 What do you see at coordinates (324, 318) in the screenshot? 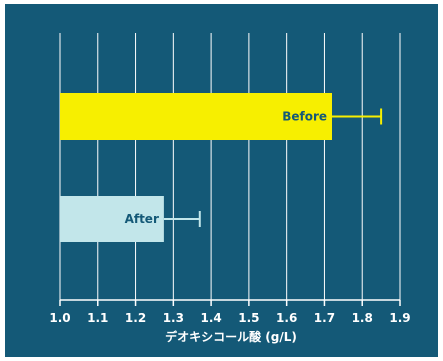
I see `x-tick-label-7: 1.7` at bounding box center [324, 318].